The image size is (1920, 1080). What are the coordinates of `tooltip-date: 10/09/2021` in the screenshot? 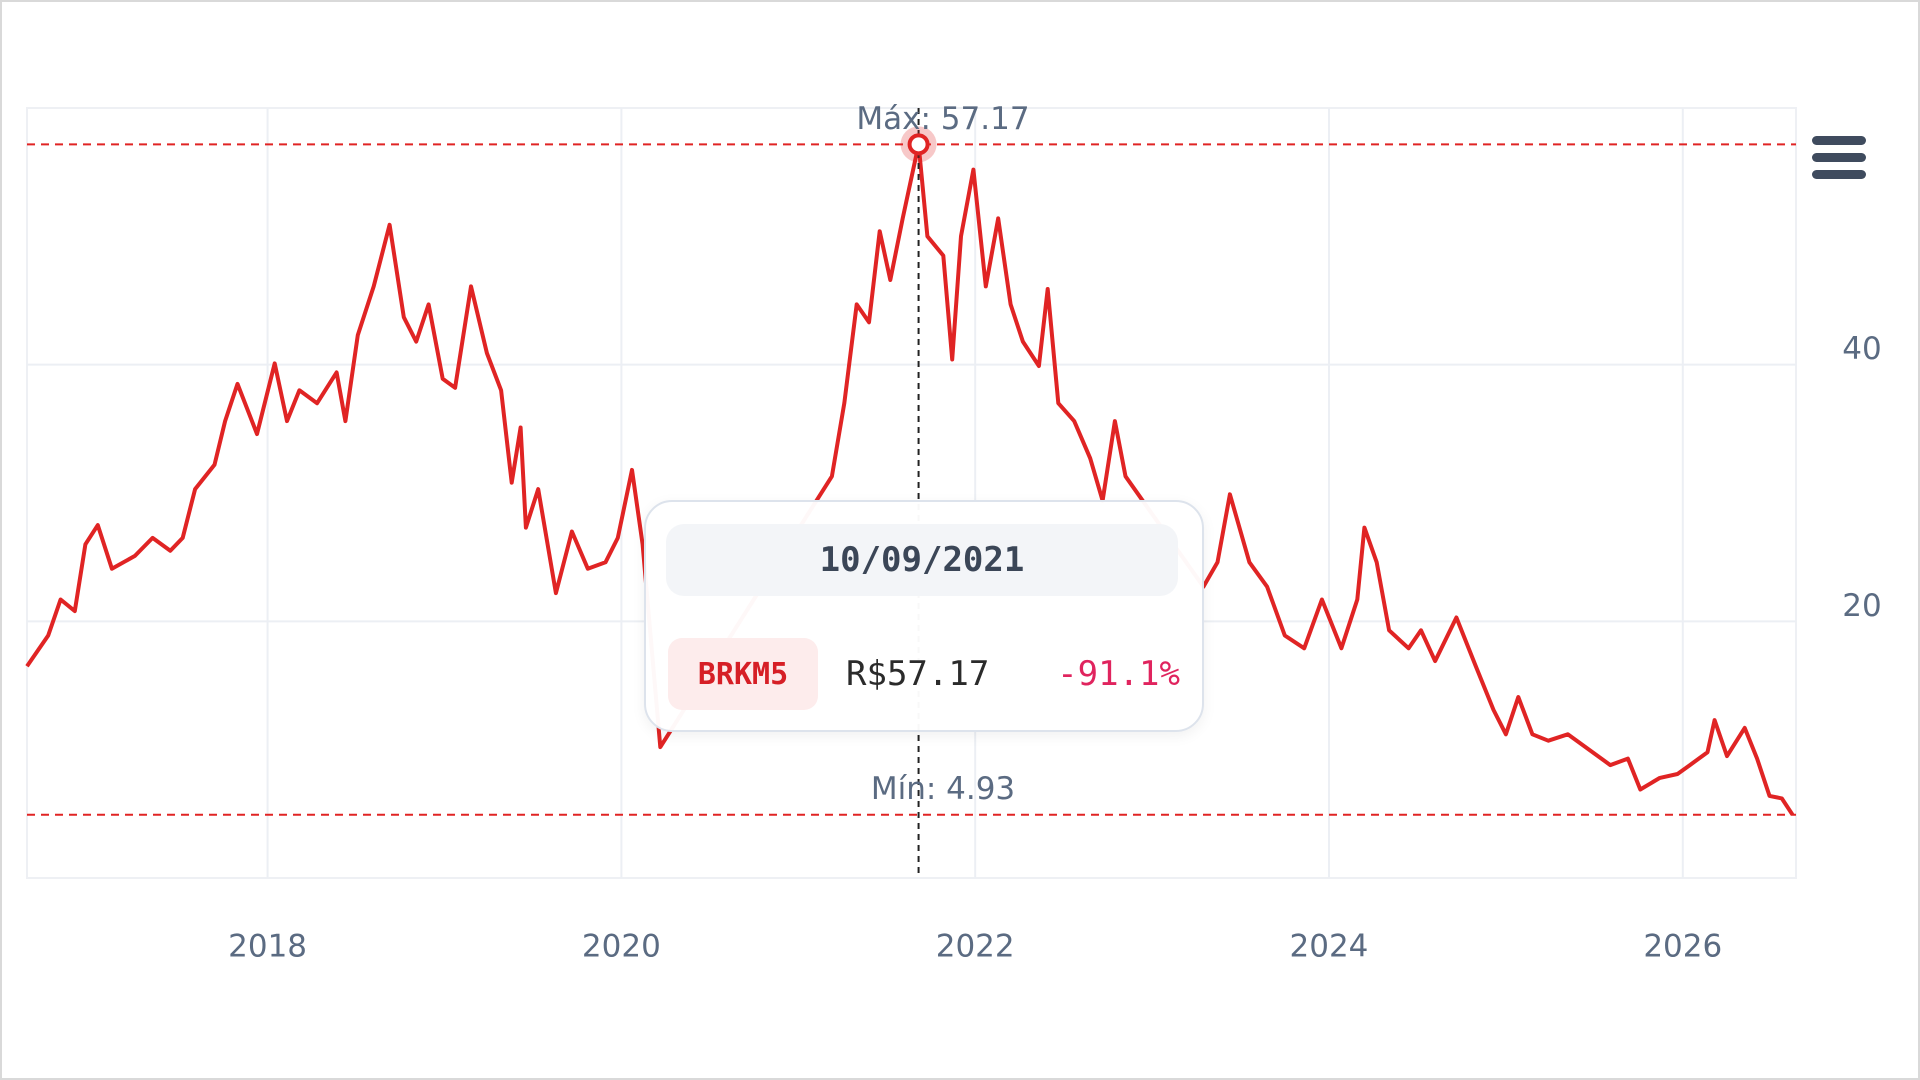 It's located at (922, 560).